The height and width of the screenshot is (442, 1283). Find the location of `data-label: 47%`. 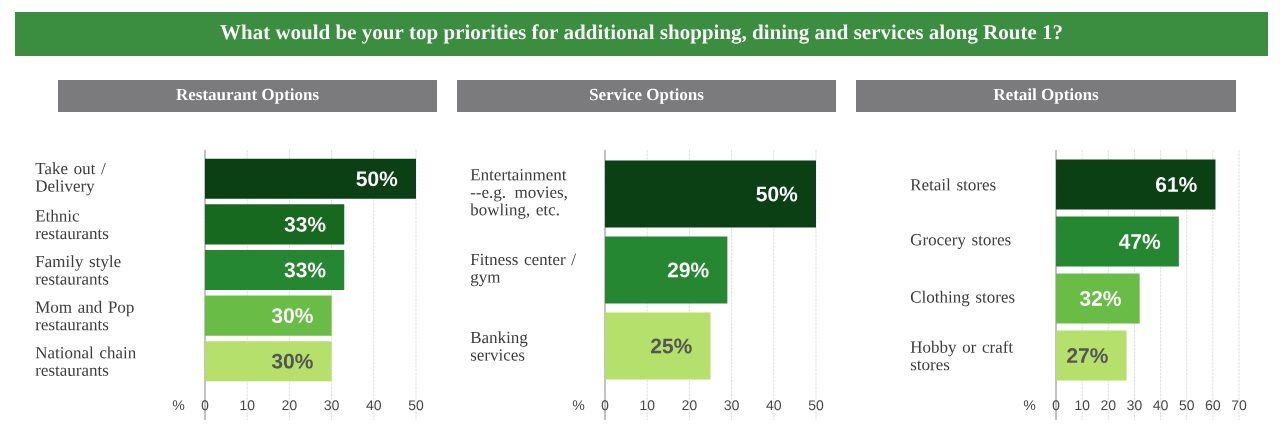

data-label: 47% is located at coordinates (1139, 241).